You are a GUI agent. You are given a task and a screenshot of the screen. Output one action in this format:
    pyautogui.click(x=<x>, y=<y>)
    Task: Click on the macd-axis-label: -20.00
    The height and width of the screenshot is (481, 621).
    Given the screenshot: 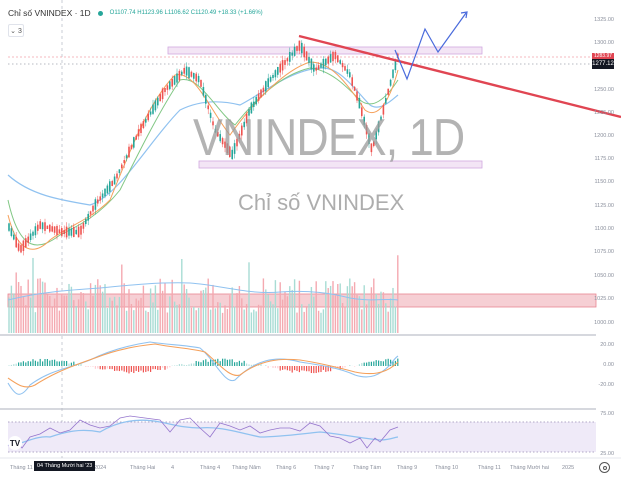 What is the action you would take?
    pyautogui.click(x=606, y=385)
    